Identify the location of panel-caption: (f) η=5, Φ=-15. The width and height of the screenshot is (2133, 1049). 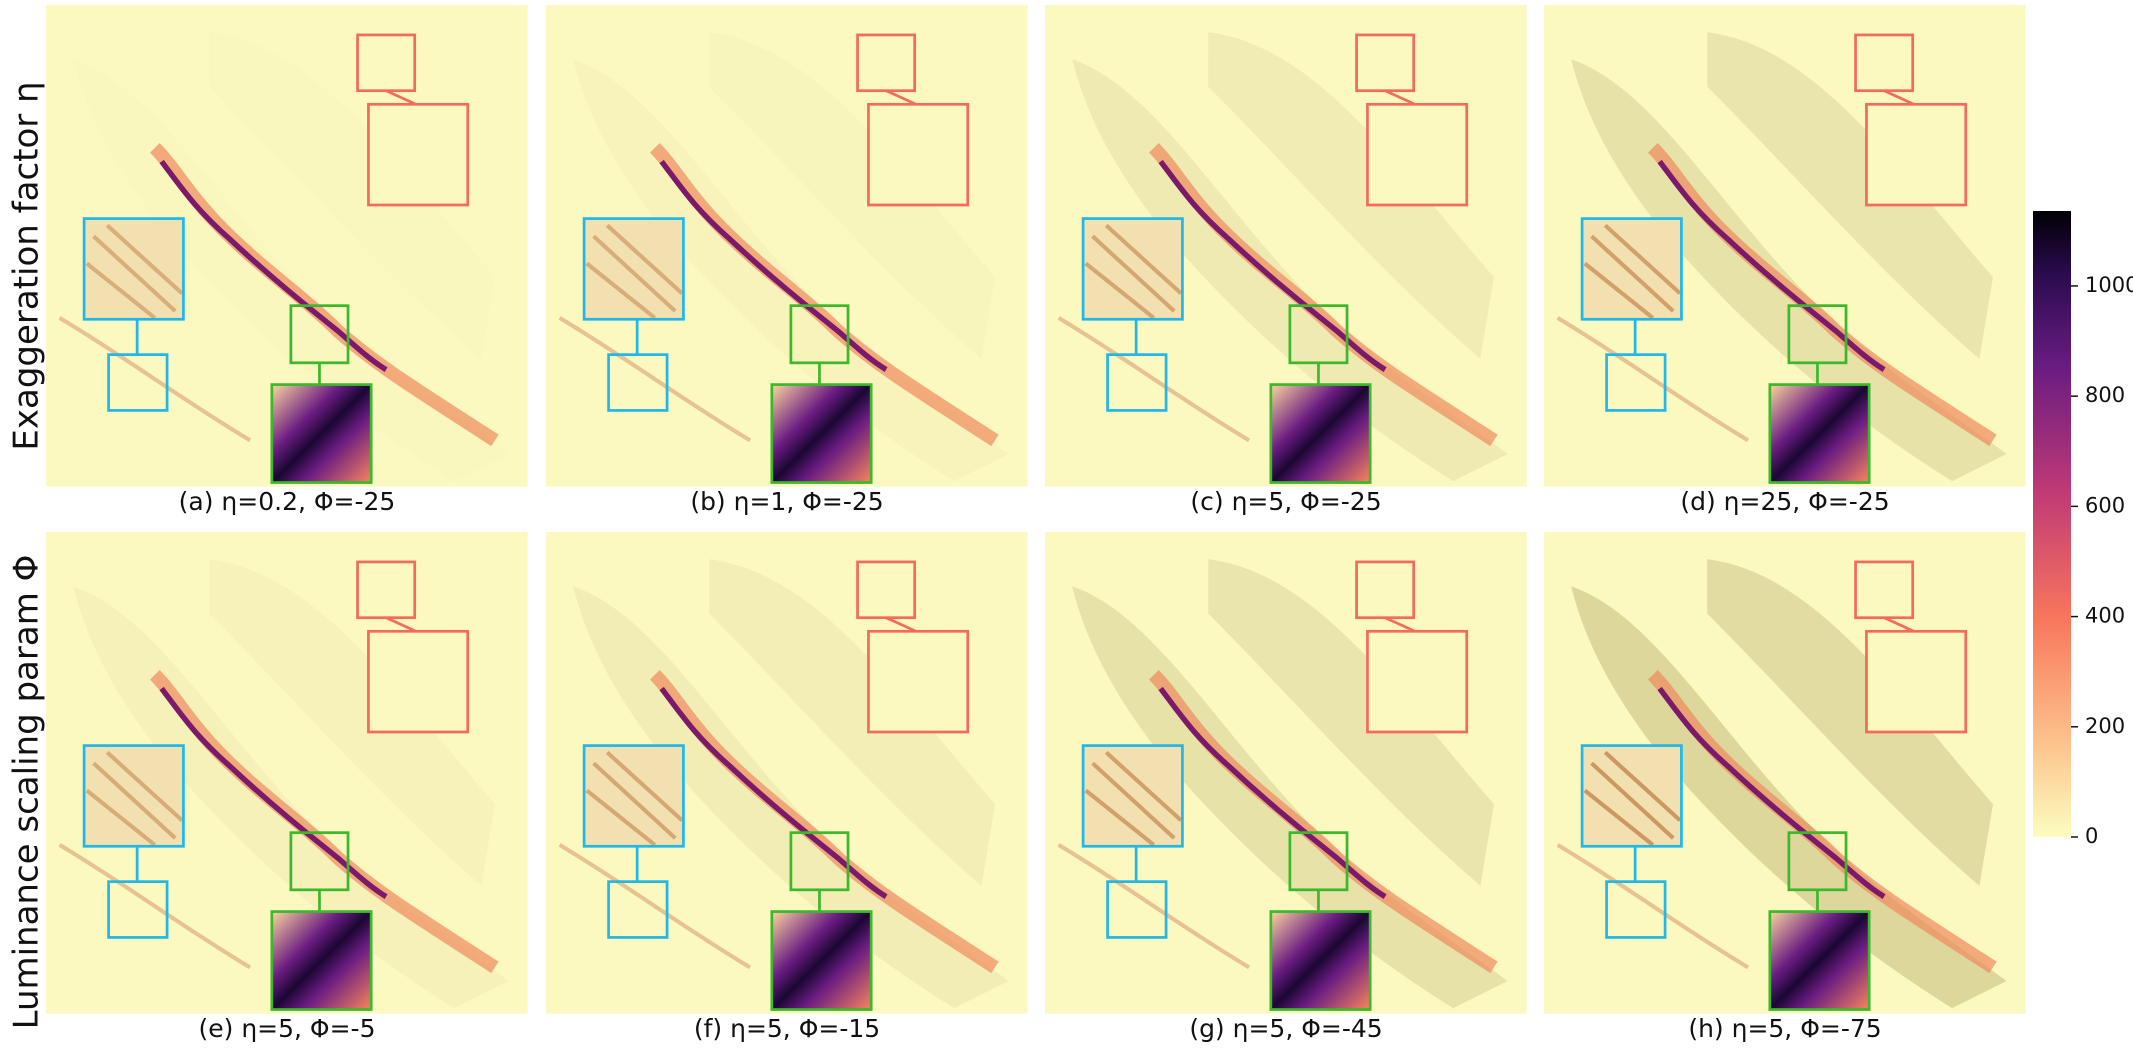
(787, 1028).